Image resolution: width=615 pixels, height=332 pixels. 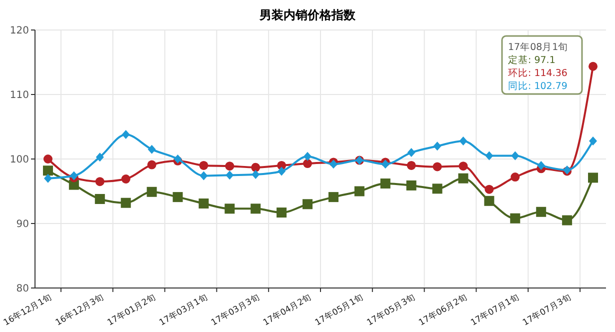 What do you see at coordinates (19, 160) in the screenshot?
I see `y-tick-label: 100` at bounding box center [19, 160].